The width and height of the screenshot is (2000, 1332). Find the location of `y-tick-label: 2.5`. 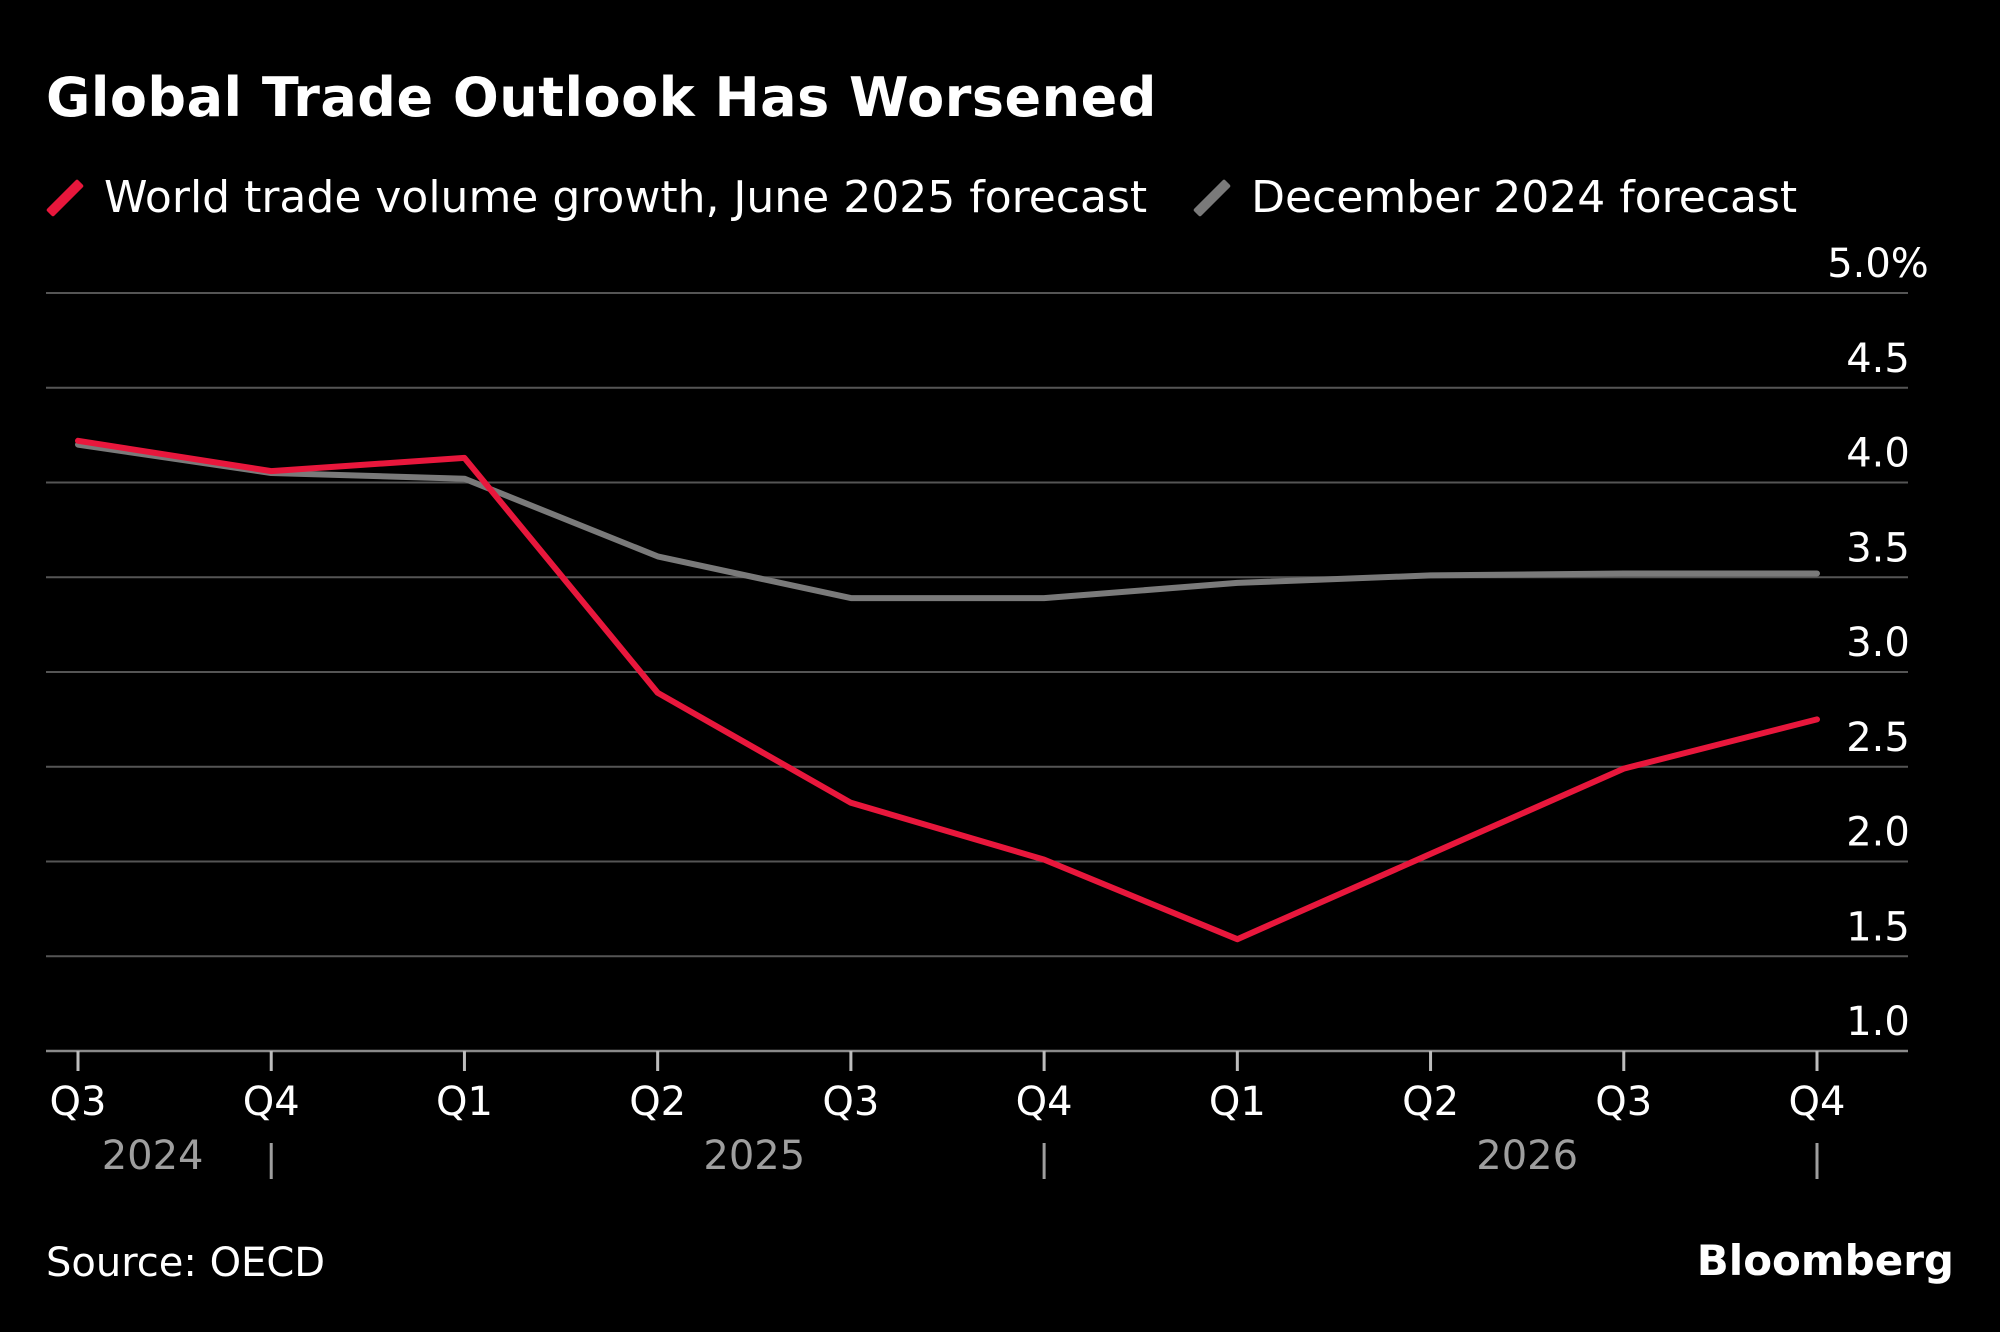

y-tick-label: 2.5 is located at coordinates (1878, 738).